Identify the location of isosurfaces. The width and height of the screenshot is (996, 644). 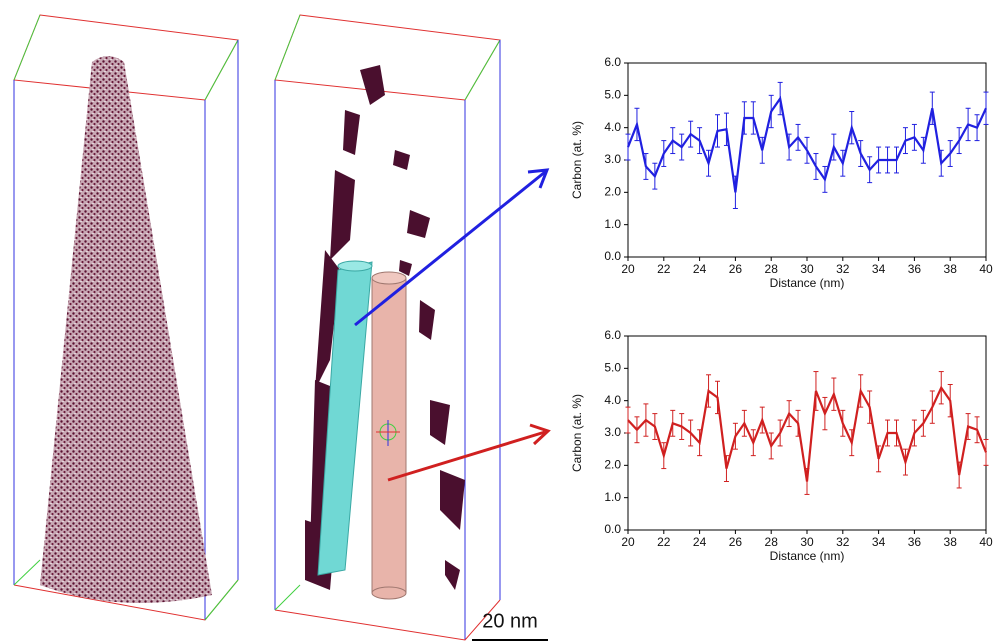
(385, 327).